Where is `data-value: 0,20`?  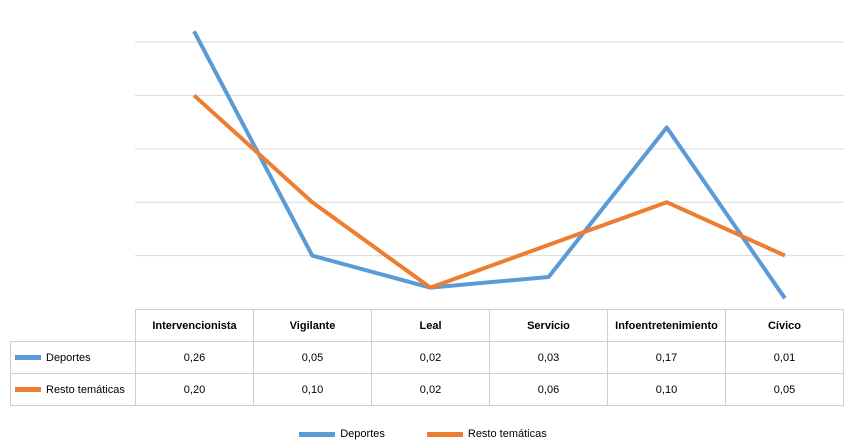
data-value: 0,20 is located at coordinates (194, 389).